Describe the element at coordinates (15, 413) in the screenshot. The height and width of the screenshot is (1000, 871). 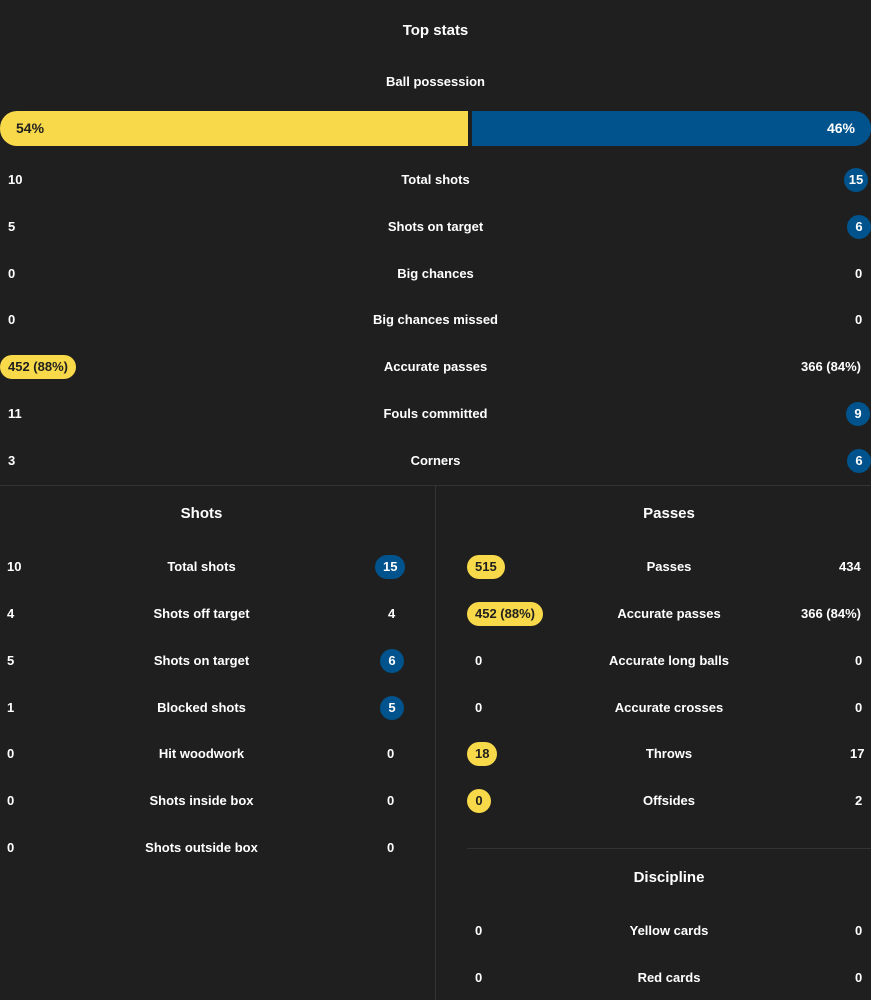
I see `top-stat-home-value: 11` at that location.